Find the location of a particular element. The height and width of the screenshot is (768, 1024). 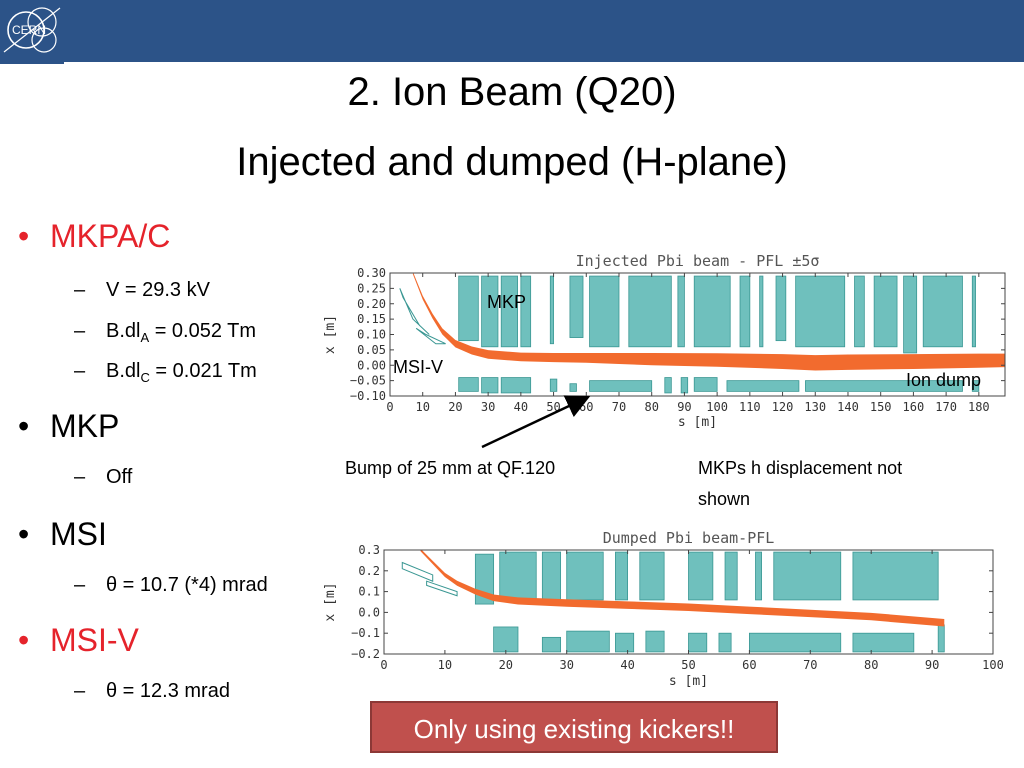

existing-kickers-callout: Only using existing kickers!! is located at coordinates (574, 727).